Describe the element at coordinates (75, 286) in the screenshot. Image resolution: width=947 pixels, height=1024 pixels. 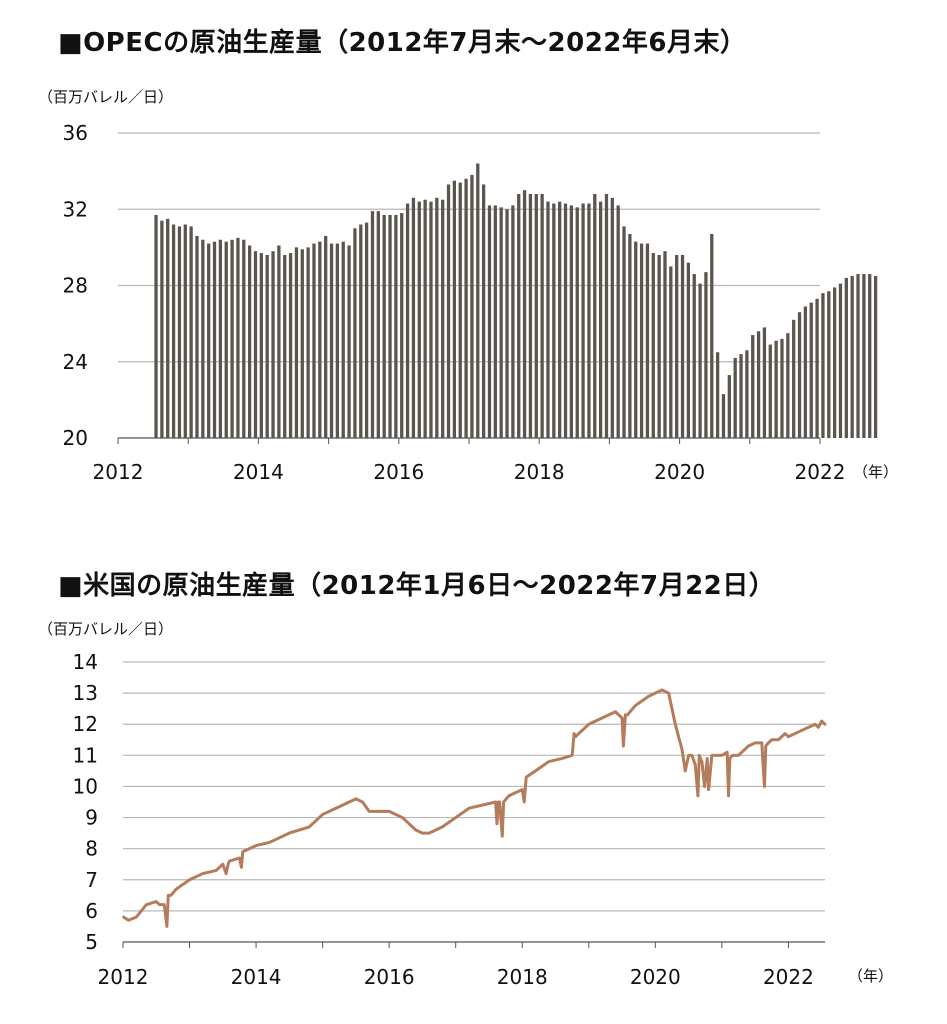
I see `opec-y-tick-28: 28` at that location.